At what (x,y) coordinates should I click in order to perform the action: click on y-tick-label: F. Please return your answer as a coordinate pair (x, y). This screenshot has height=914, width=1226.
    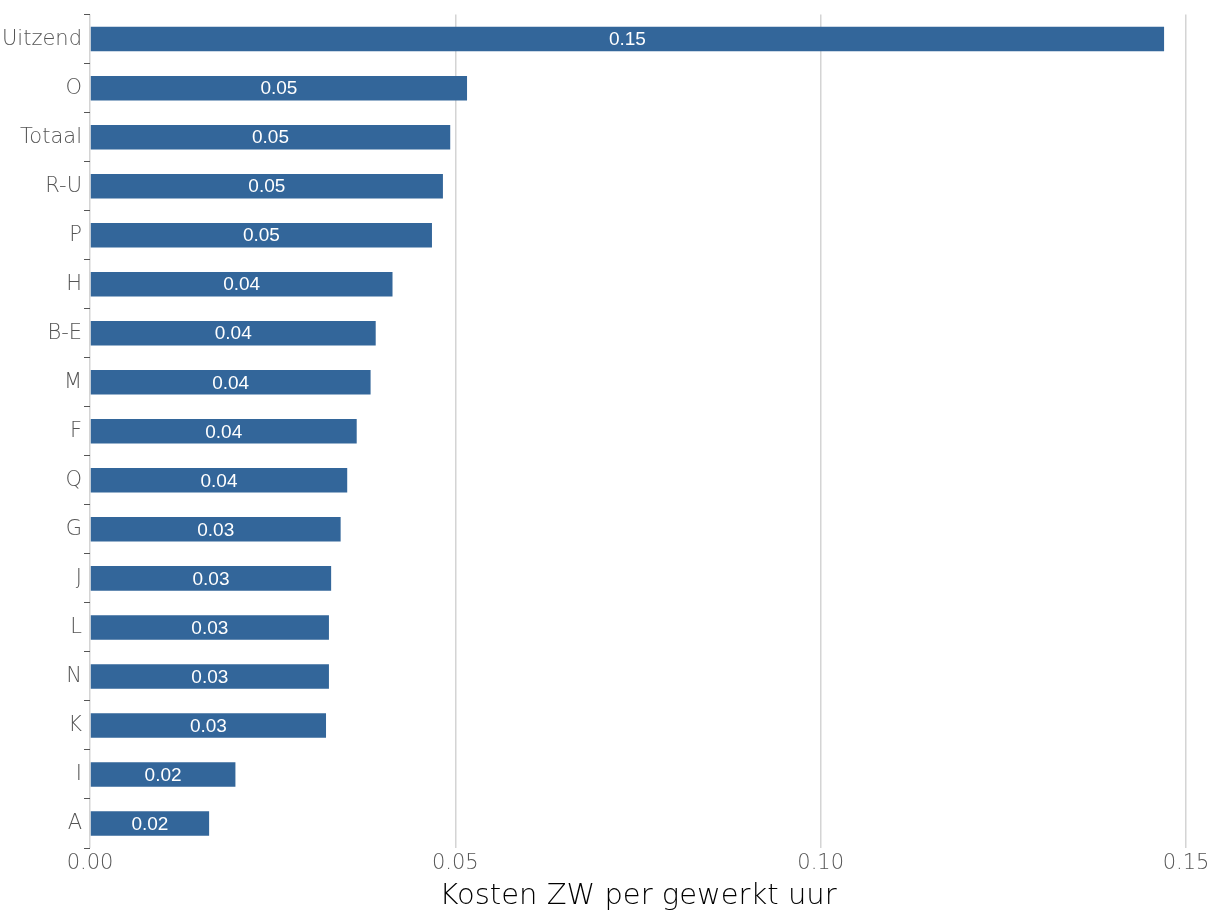
    Looking at the image, I should click on (76, 429).